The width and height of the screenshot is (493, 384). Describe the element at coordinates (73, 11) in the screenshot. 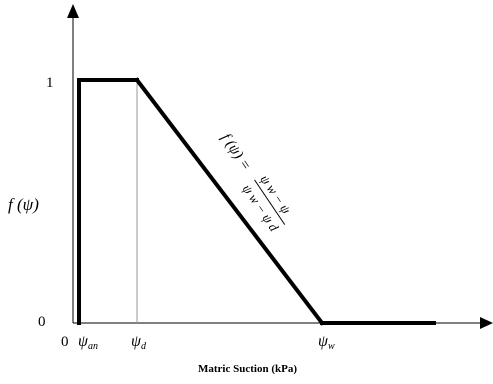

I see `y-axis-arrow` at that location.